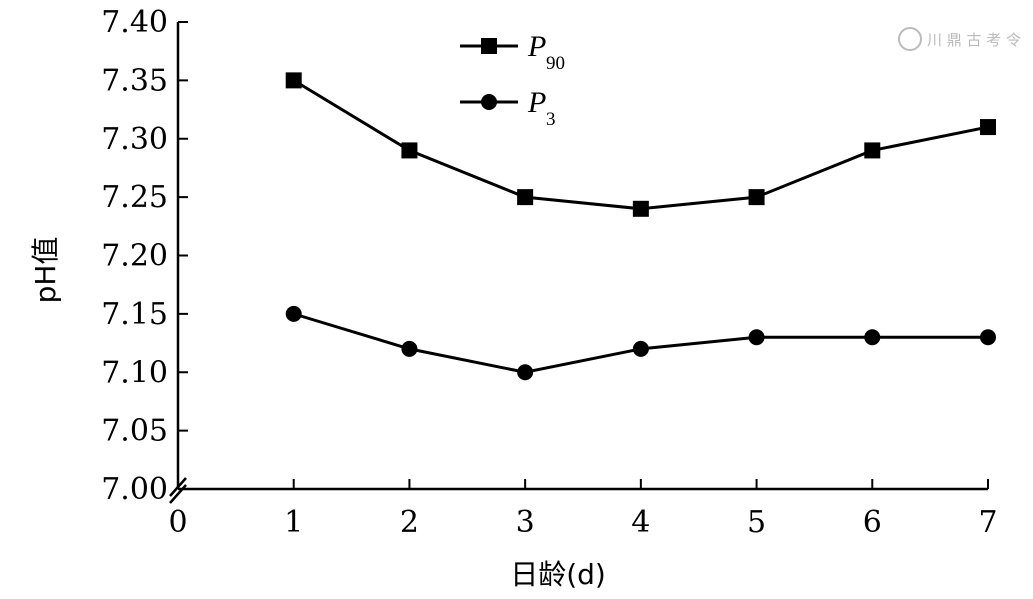  I want to click on watermark: 川 鼎 古 考 令, so click(959, 39).